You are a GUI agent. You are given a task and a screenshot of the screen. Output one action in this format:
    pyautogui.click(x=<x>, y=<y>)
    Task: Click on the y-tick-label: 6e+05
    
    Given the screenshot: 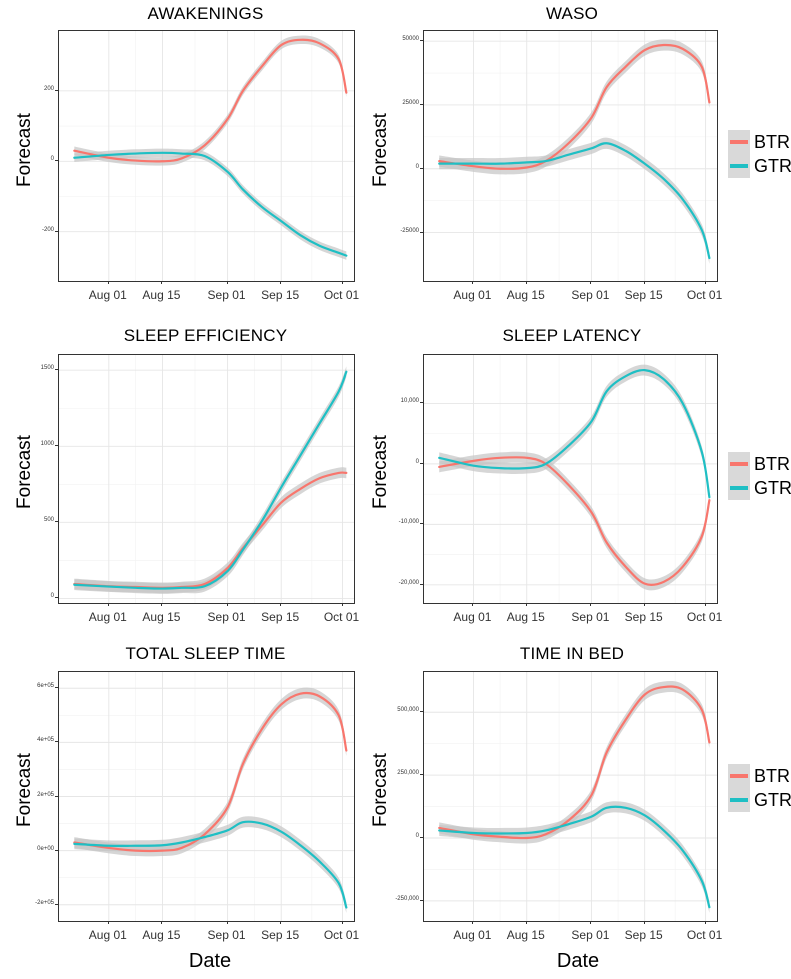 What is the action you would take?
    pyautogui.click(x=45, y=686)
    